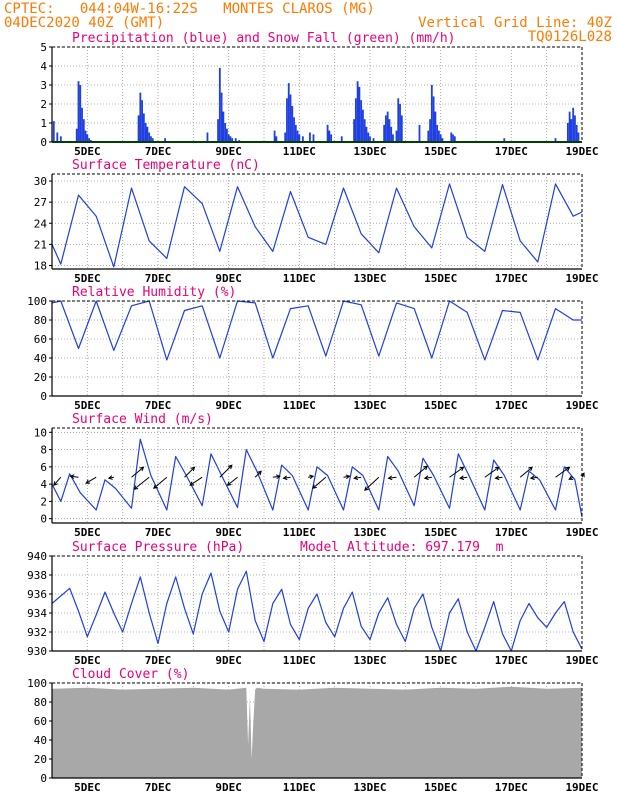 Image resolution: width=618 pixels, height=800 pixels. Describe the element at coordinates (37, 683) in the screenshot. I see `y-tick-label: 100` at that location.